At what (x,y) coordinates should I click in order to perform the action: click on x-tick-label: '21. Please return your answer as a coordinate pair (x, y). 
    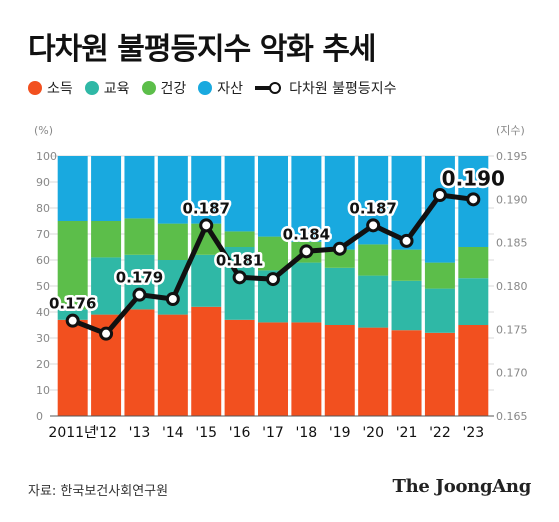
    Looking at the image, I should click on (407, 433).